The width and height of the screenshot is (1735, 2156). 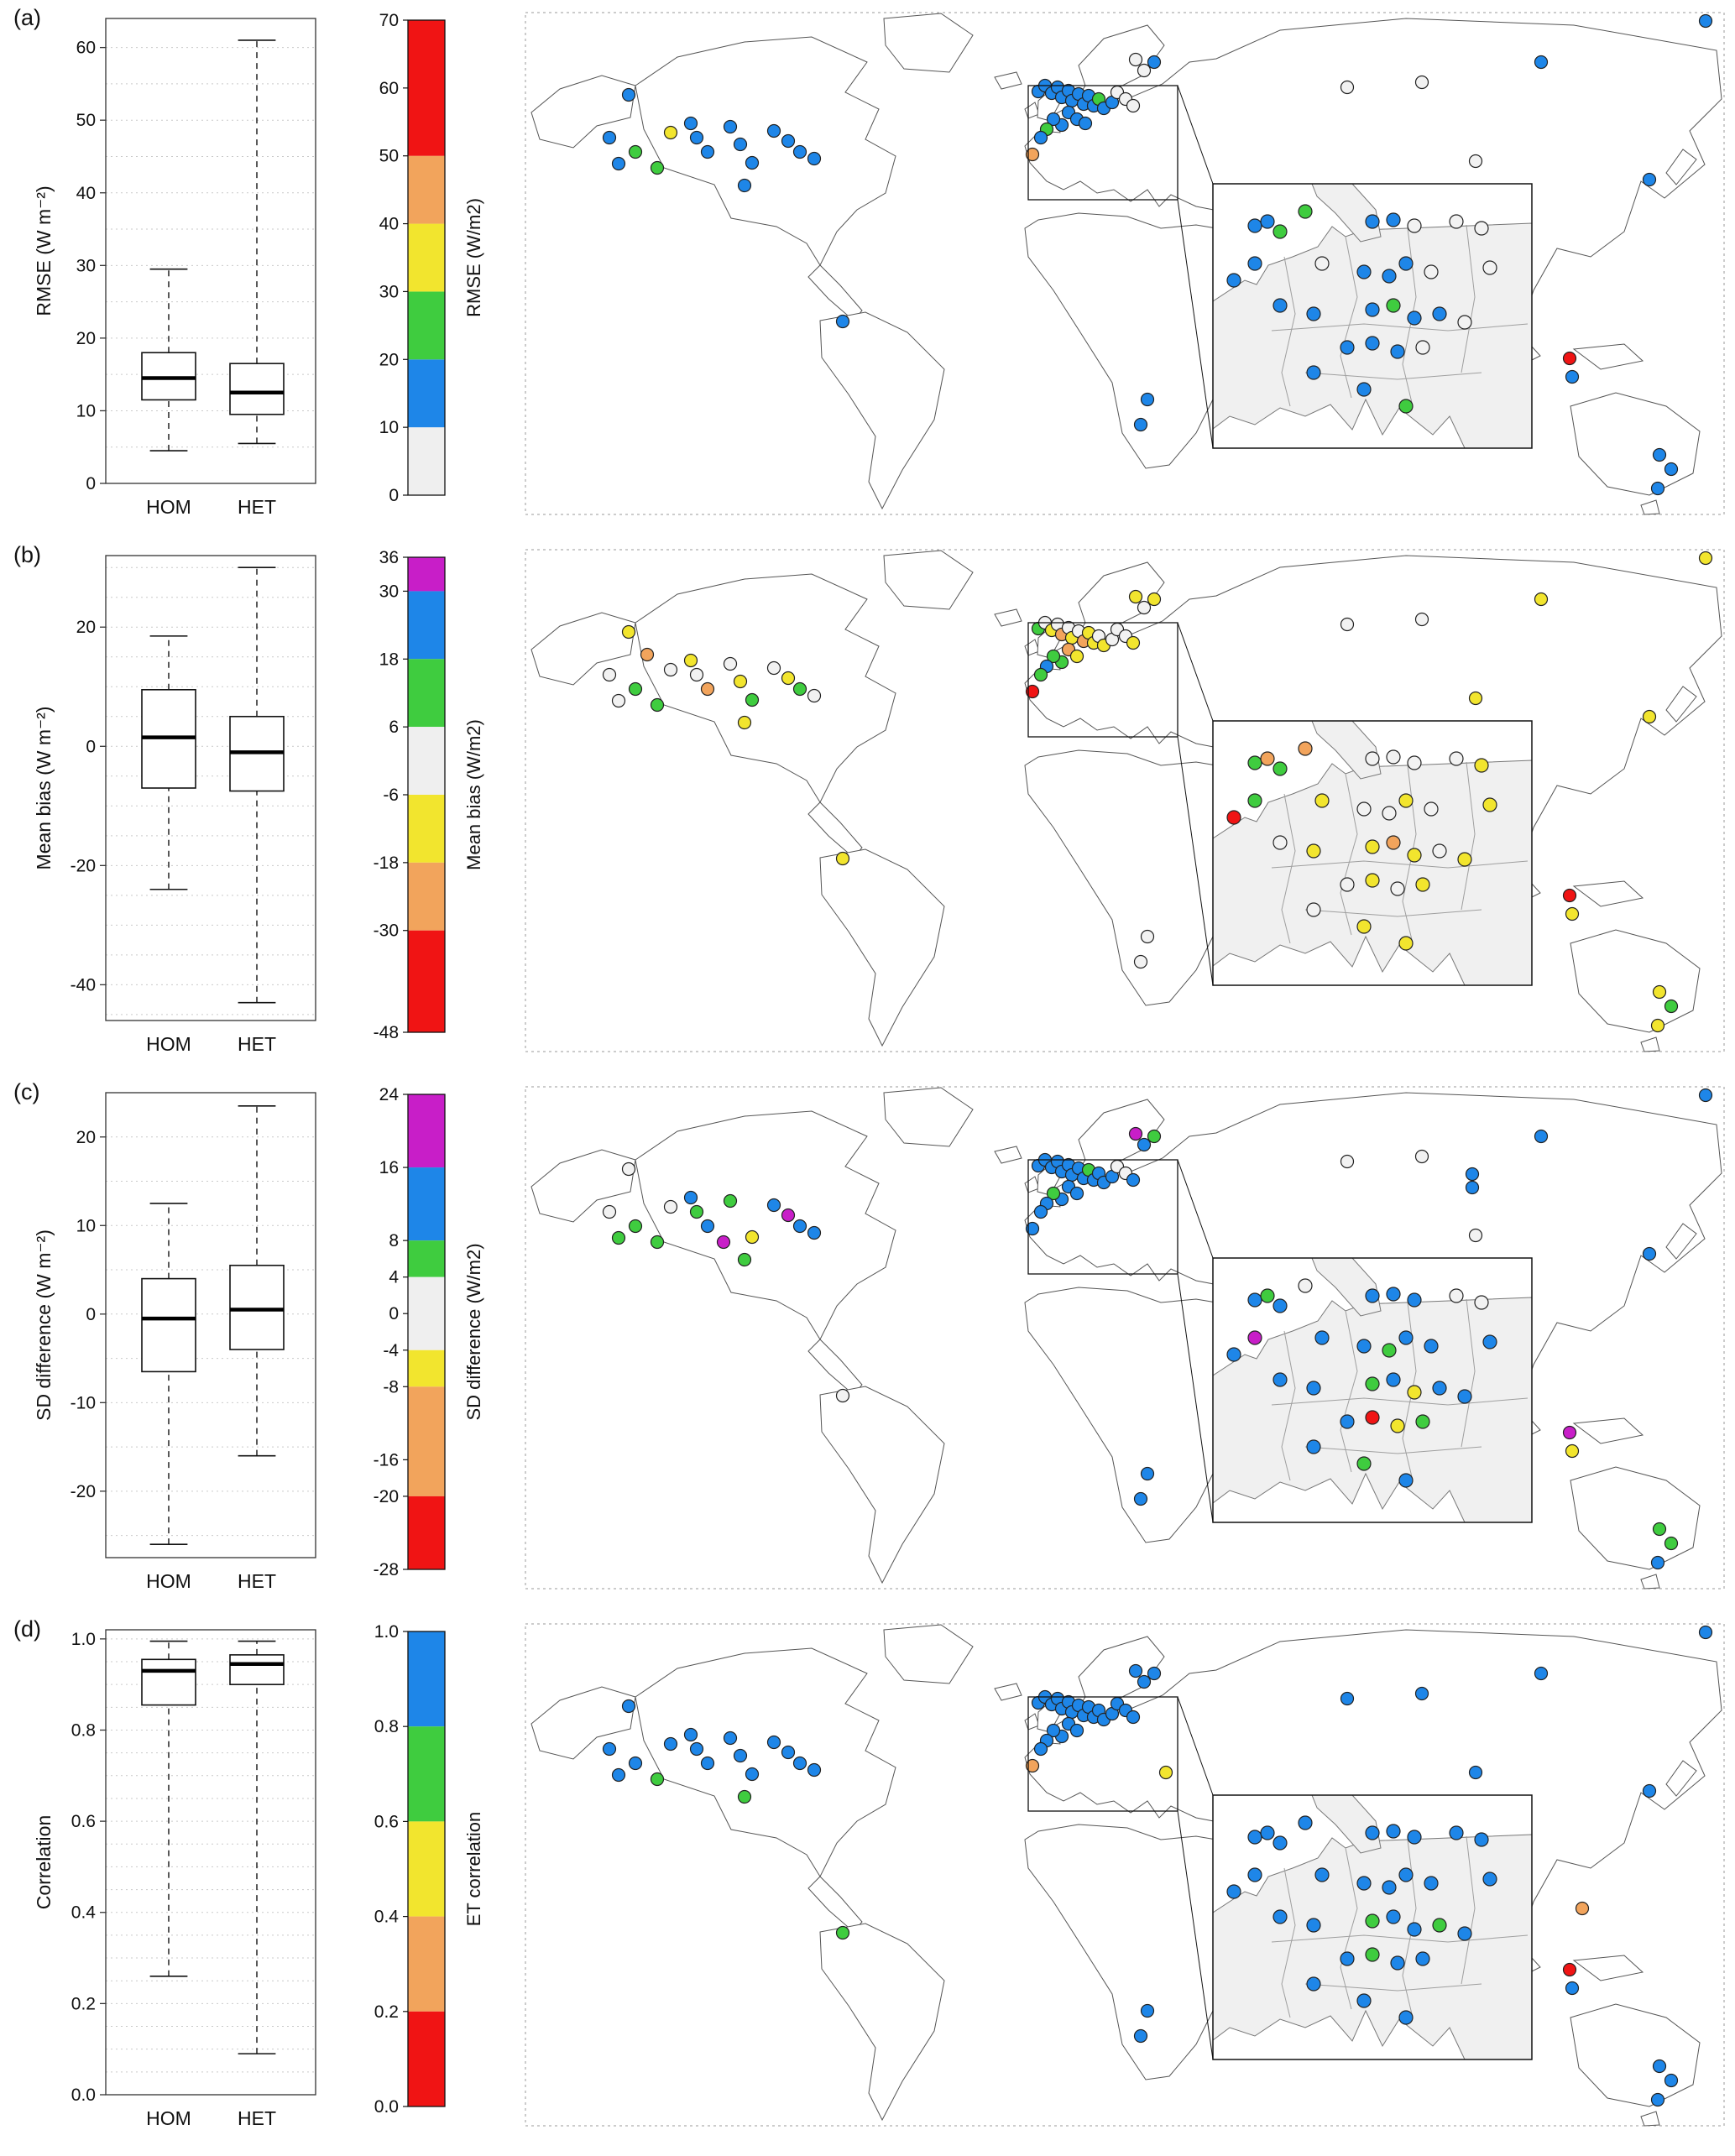 I want to click on boxplot-a: 0 10 20 30 40 50 60 RMSE (W m⁻²) HOM HET, so click(x=176, y=274).